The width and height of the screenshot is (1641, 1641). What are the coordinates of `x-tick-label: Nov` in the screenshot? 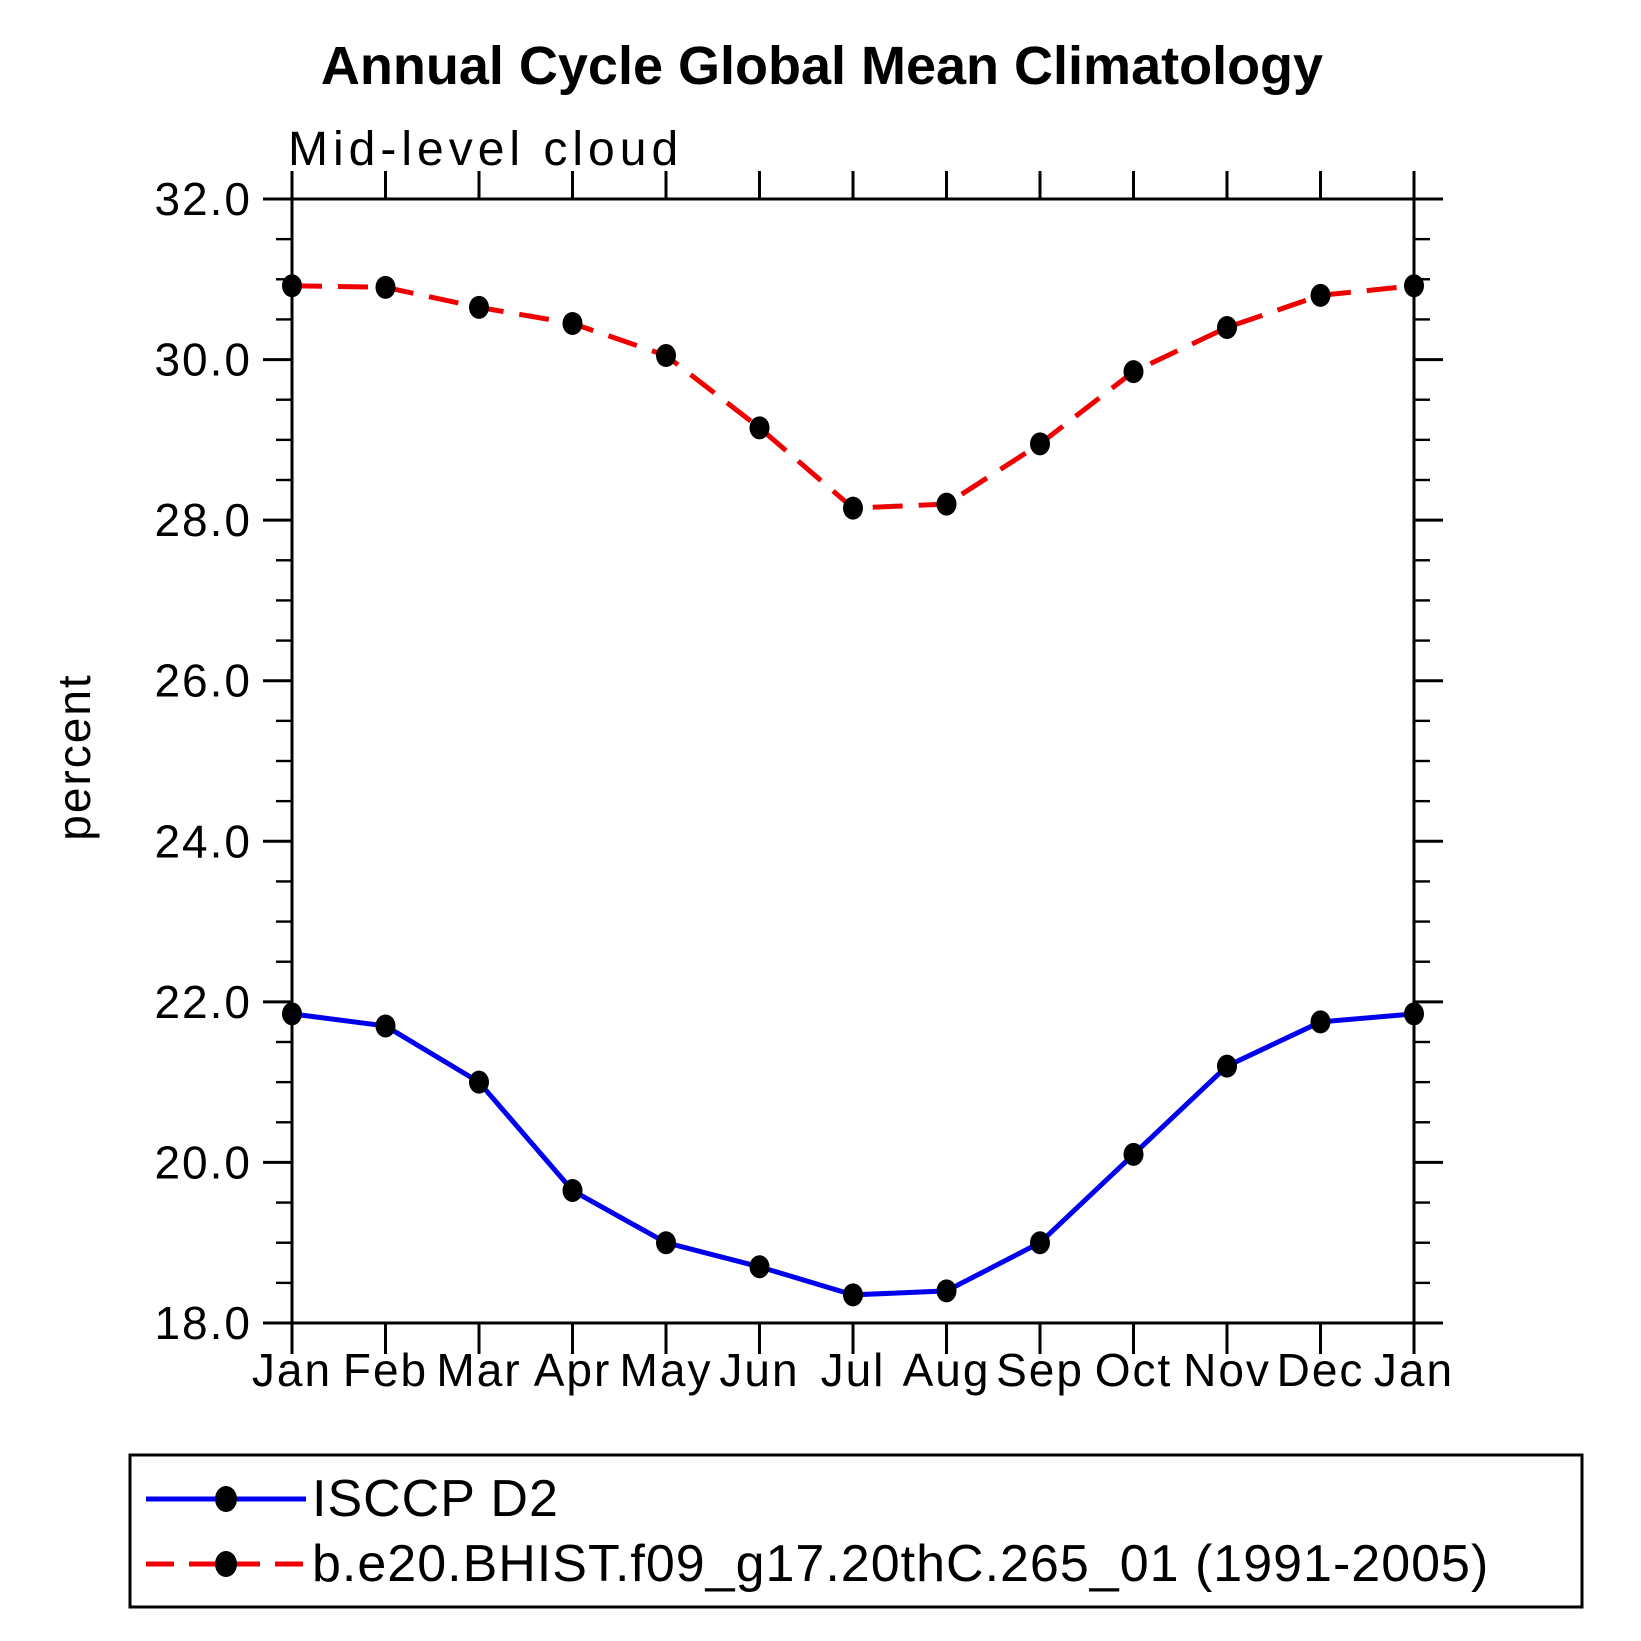 It's located at (1227, 1370).